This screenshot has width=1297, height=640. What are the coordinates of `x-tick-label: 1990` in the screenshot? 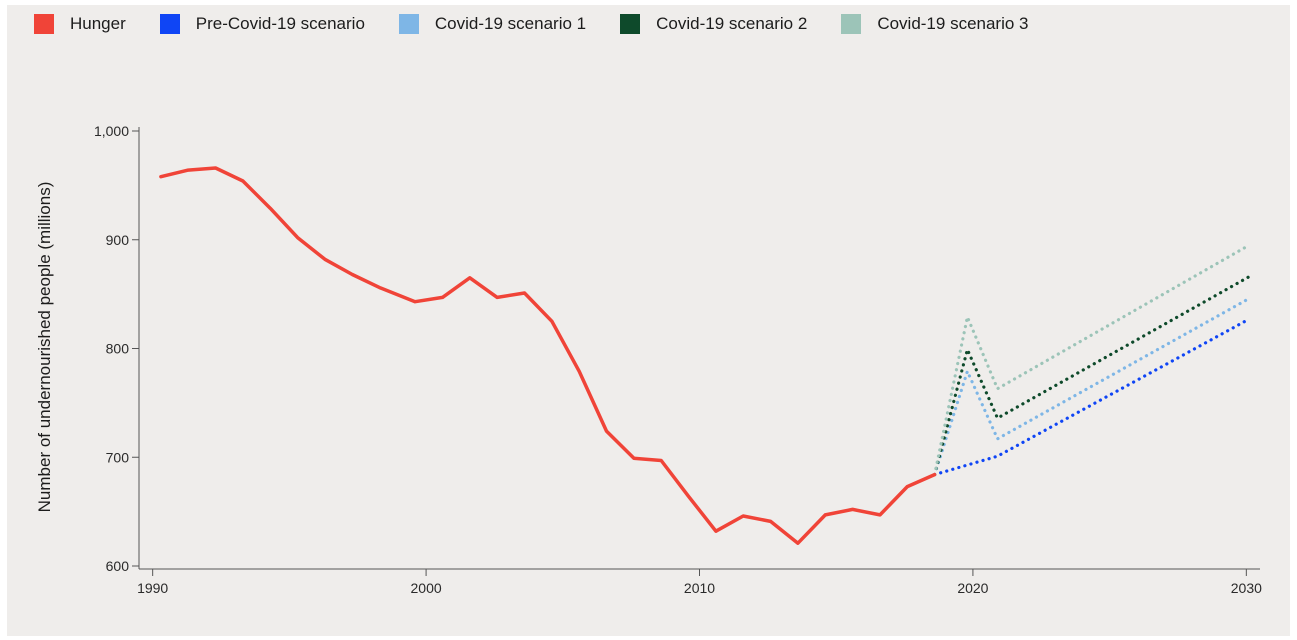 It's located at (152, 588).